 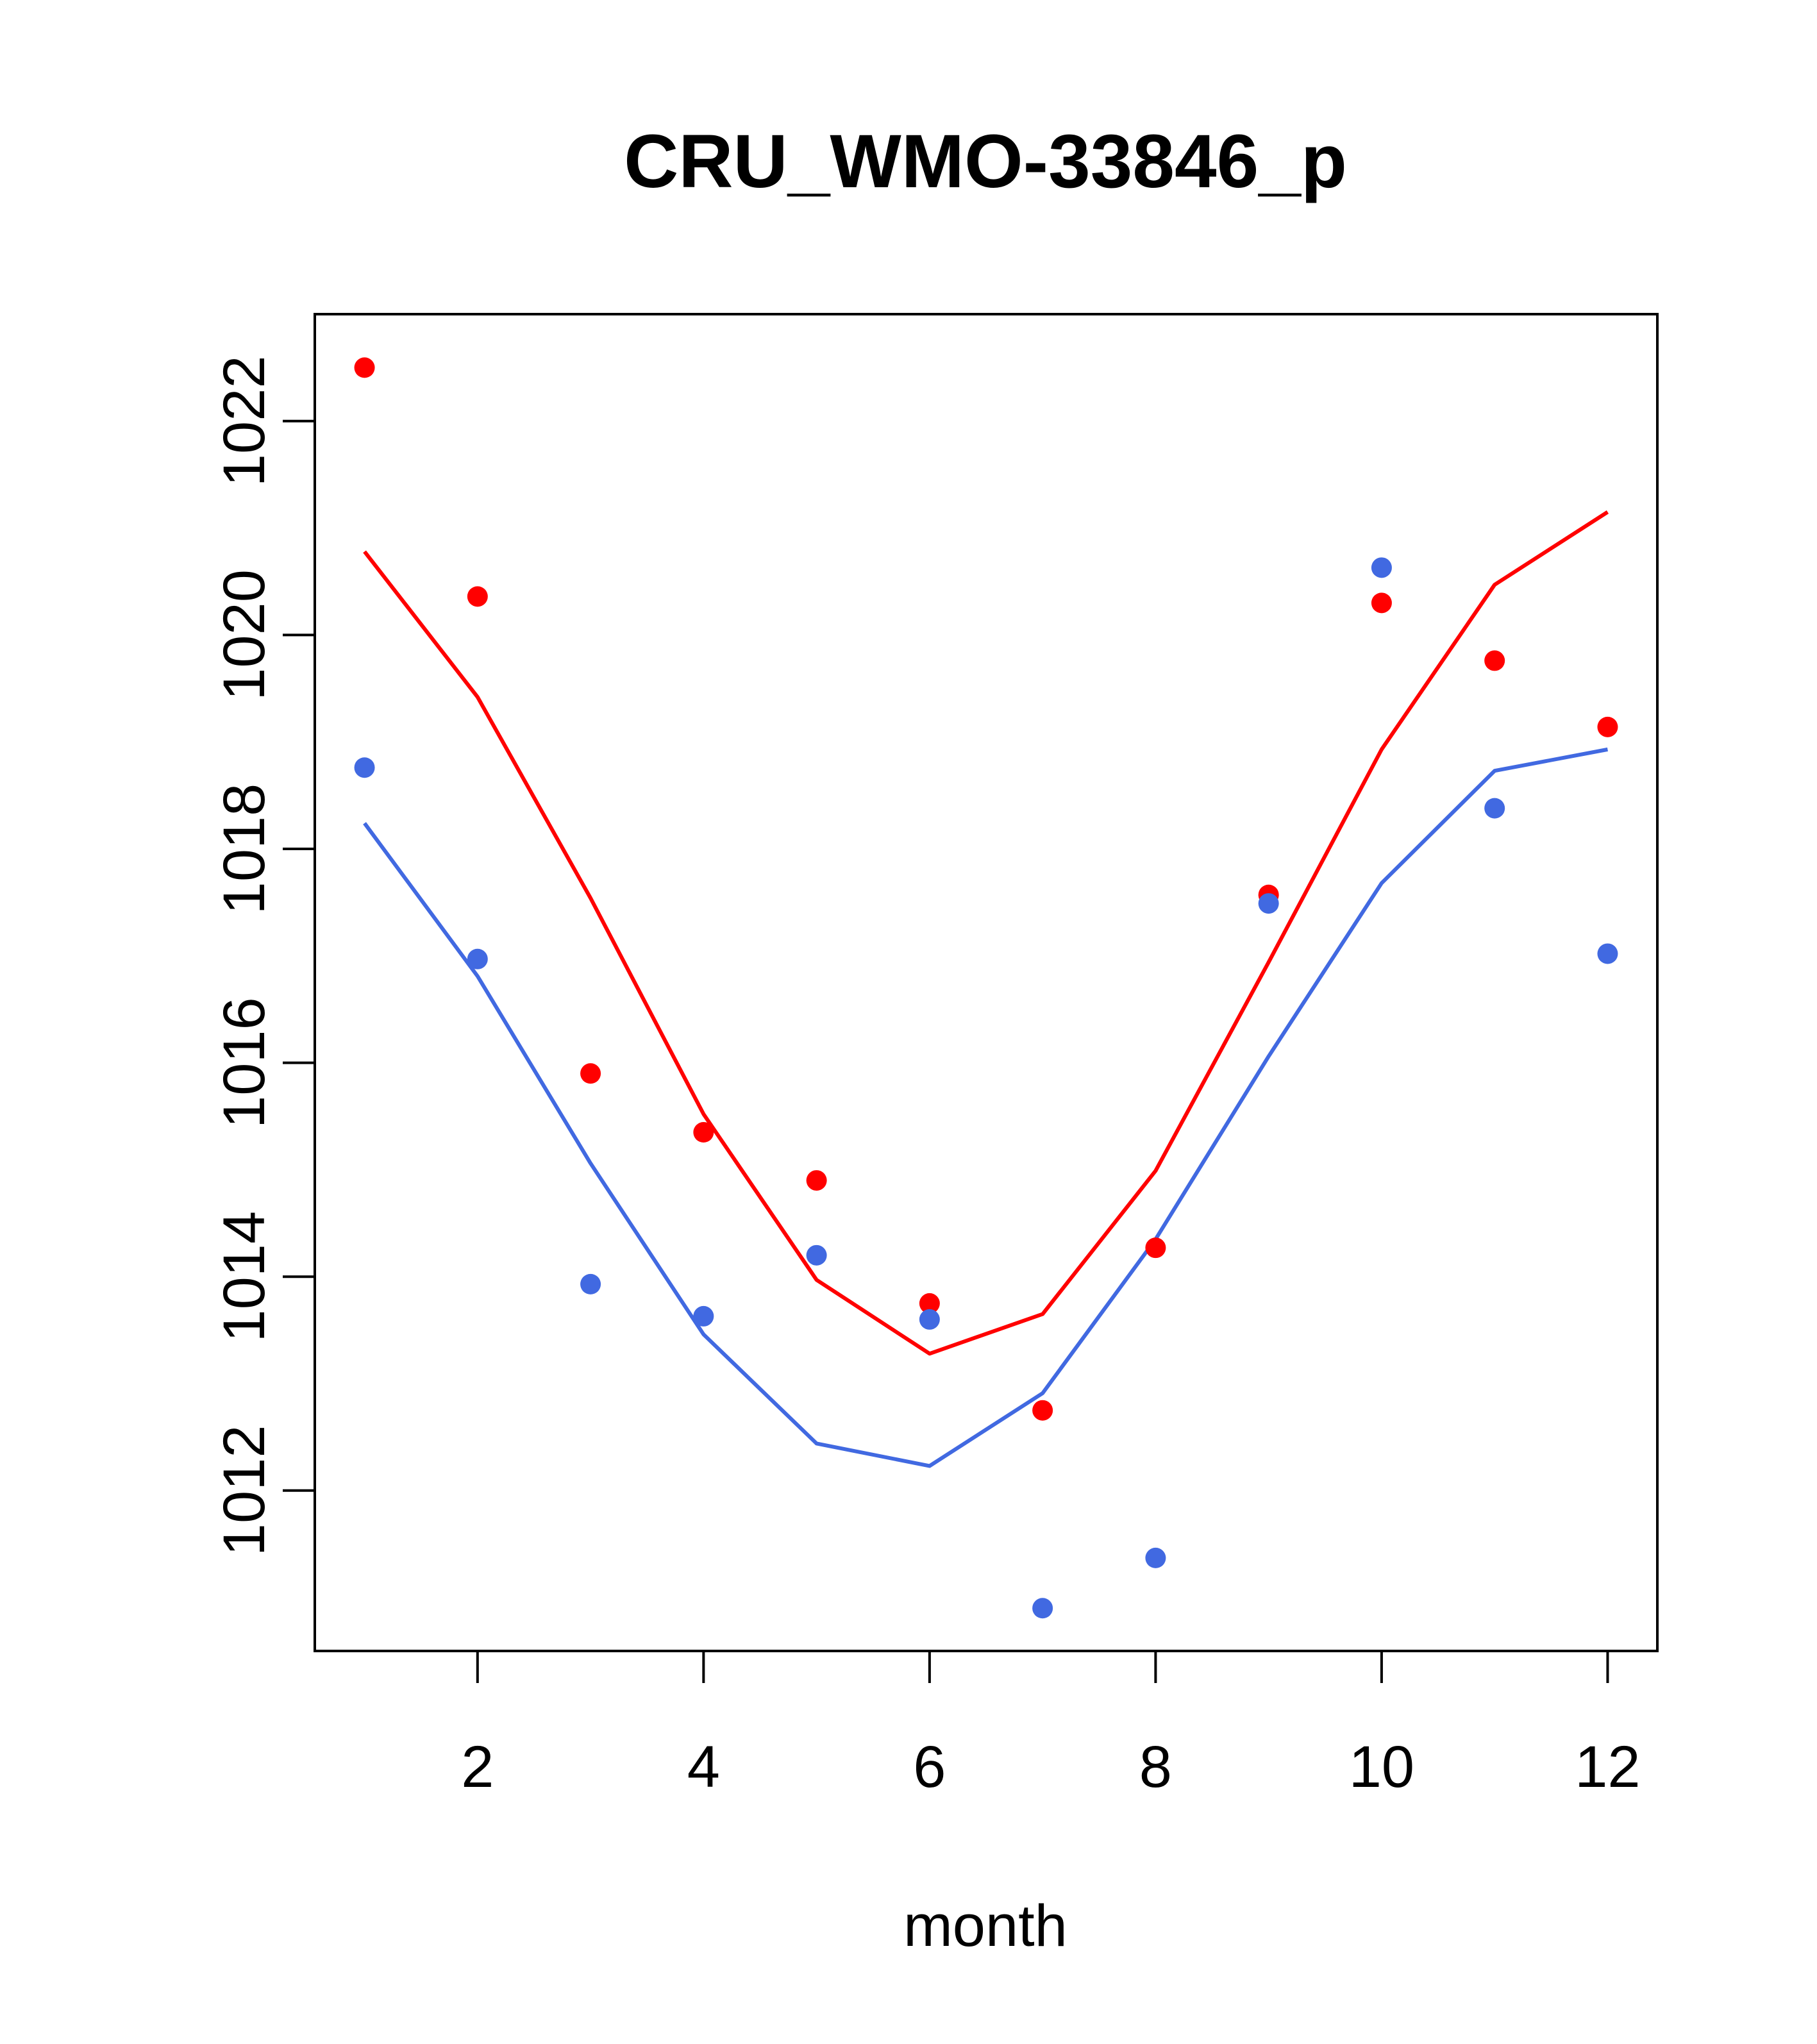 I want to click on chart-title: CRU_WMO-33846_p, so click(x=986, y=161).